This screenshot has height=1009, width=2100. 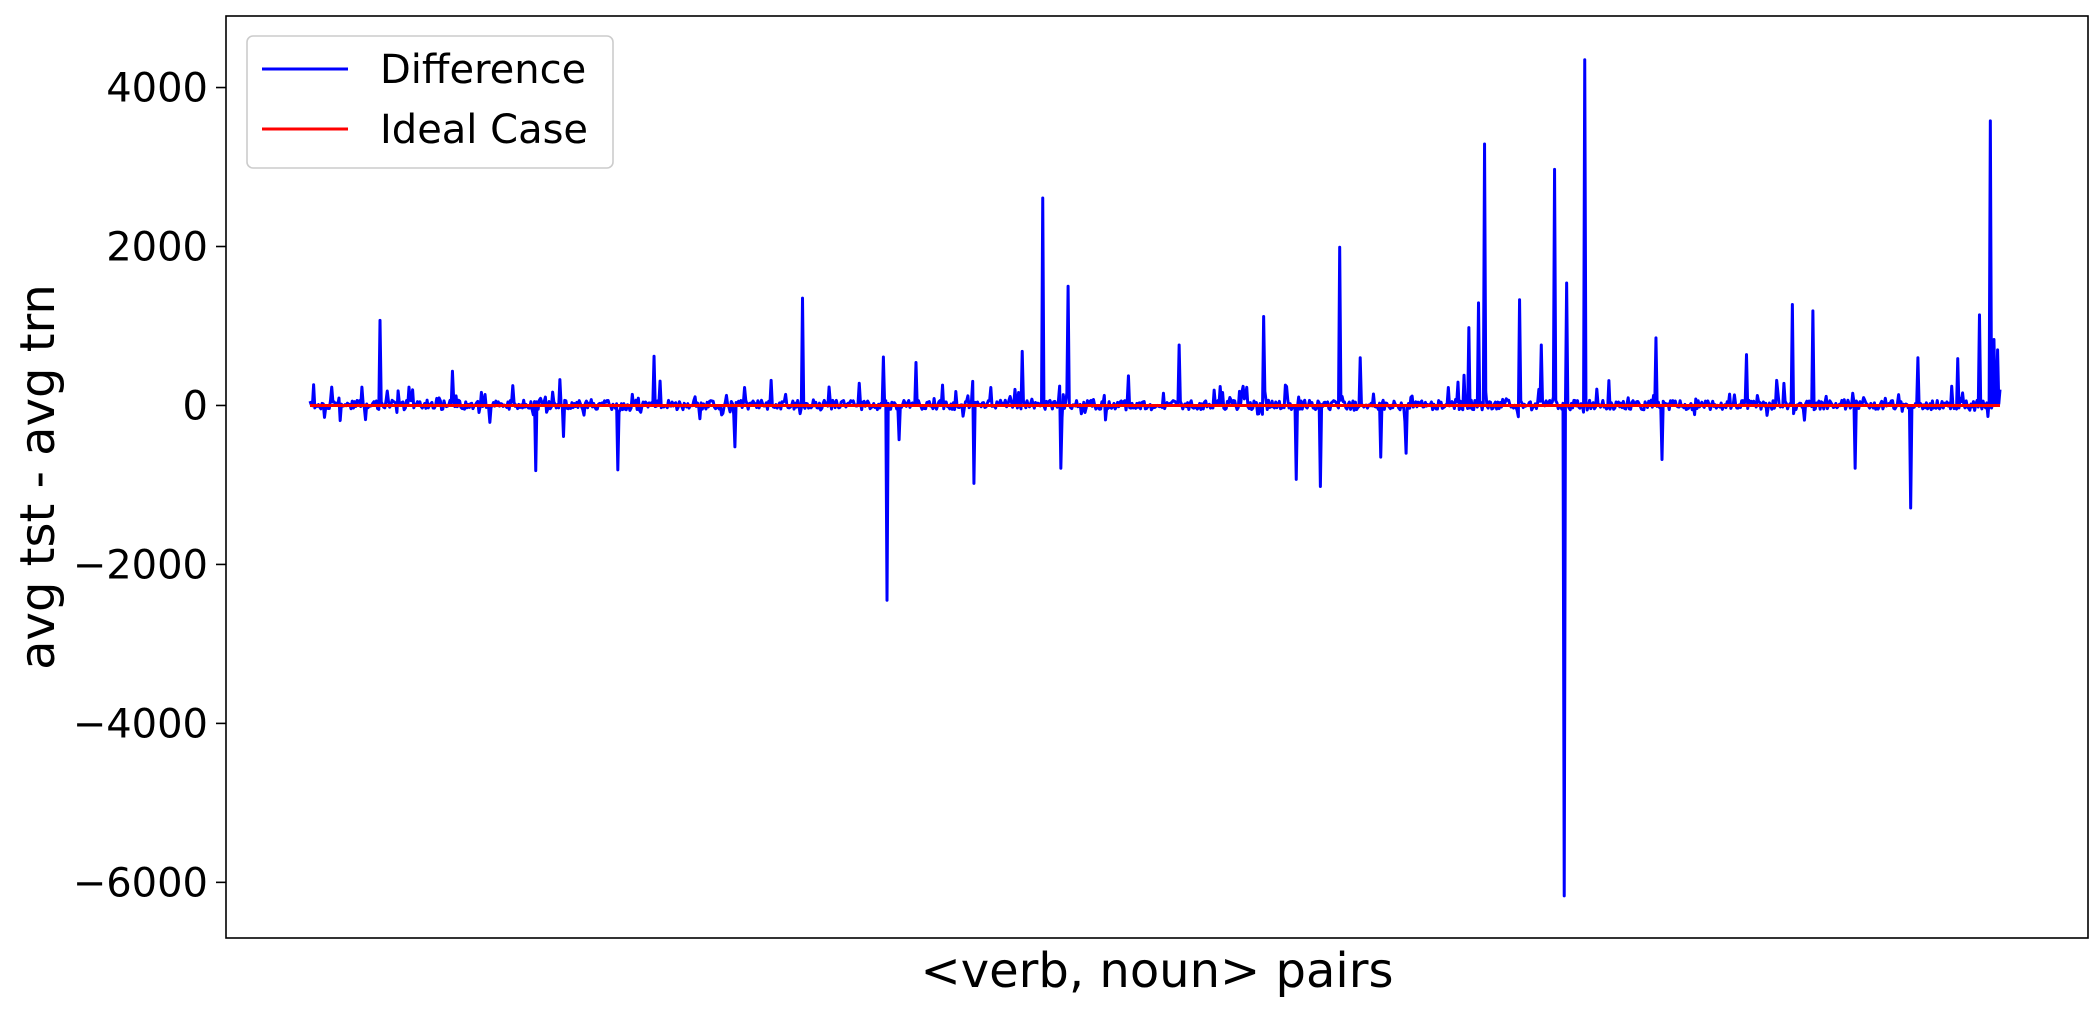 What do you see at coordinates (38, 477) in the screenshot?
I see `y-axis-title: avg tst - avg trn` at bounding box center [38, 477].